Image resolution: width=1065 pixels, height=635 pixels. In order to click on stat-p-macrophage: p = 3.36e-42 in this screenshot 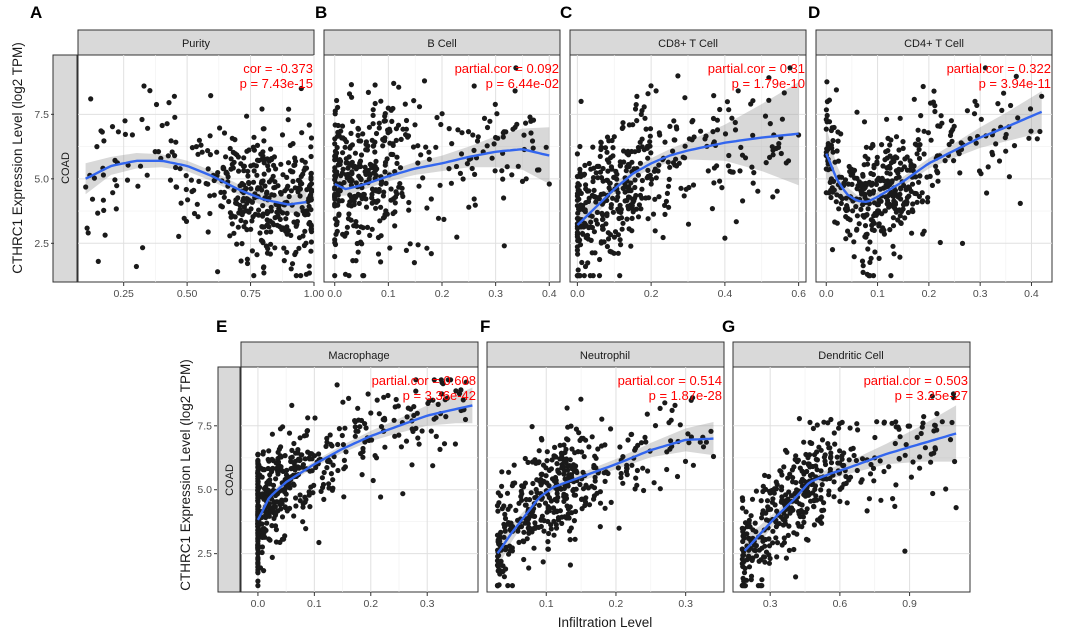, I will do `click(439, 395)`.